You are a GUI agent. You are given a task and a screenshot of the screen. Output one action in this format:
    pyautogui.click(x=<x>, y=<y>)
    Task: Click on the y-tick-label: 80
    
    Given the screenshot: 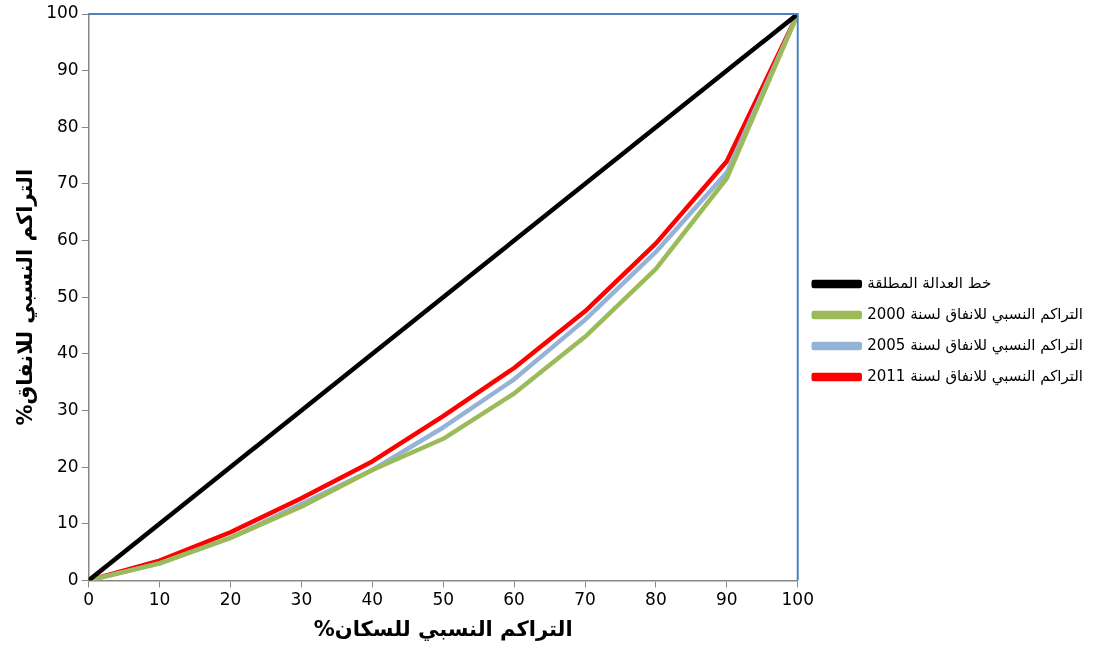 What is the action you would take?
    pyautogui.click(x=68, y=125)
    